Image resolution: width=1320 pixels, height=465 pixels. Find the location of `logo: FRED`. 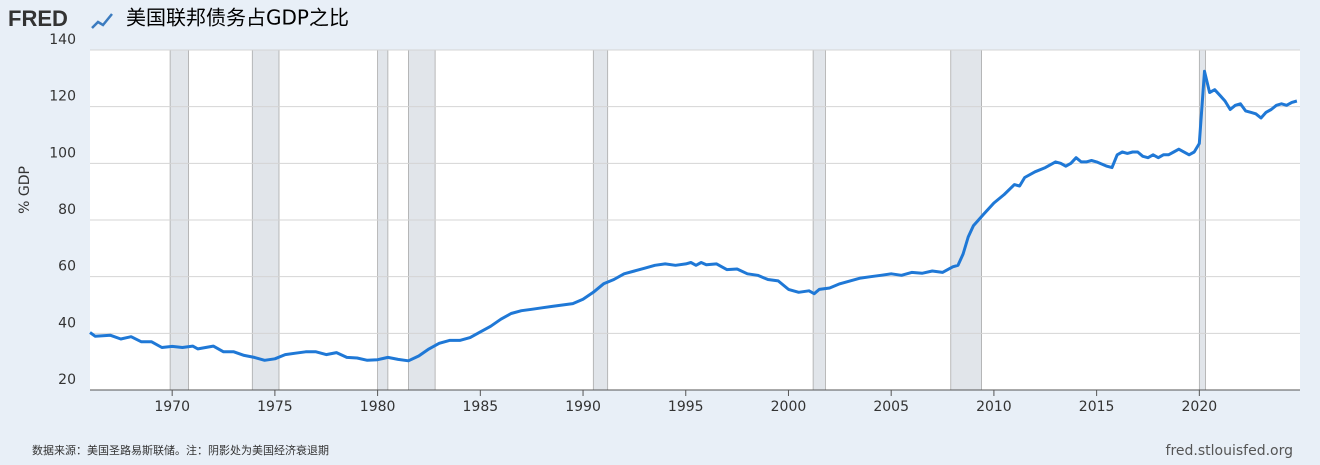

logo: FRED is located at coordinates (38, 18).